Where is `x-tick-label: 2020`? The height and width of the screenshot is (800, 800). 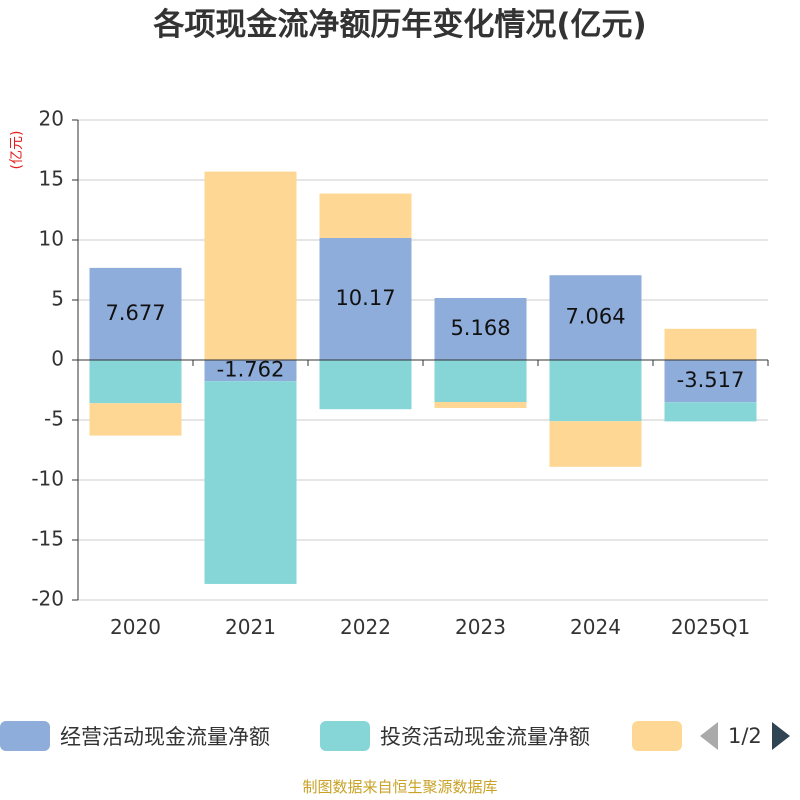
x-tick-label: 2020 is located at coordinates (135, 627).